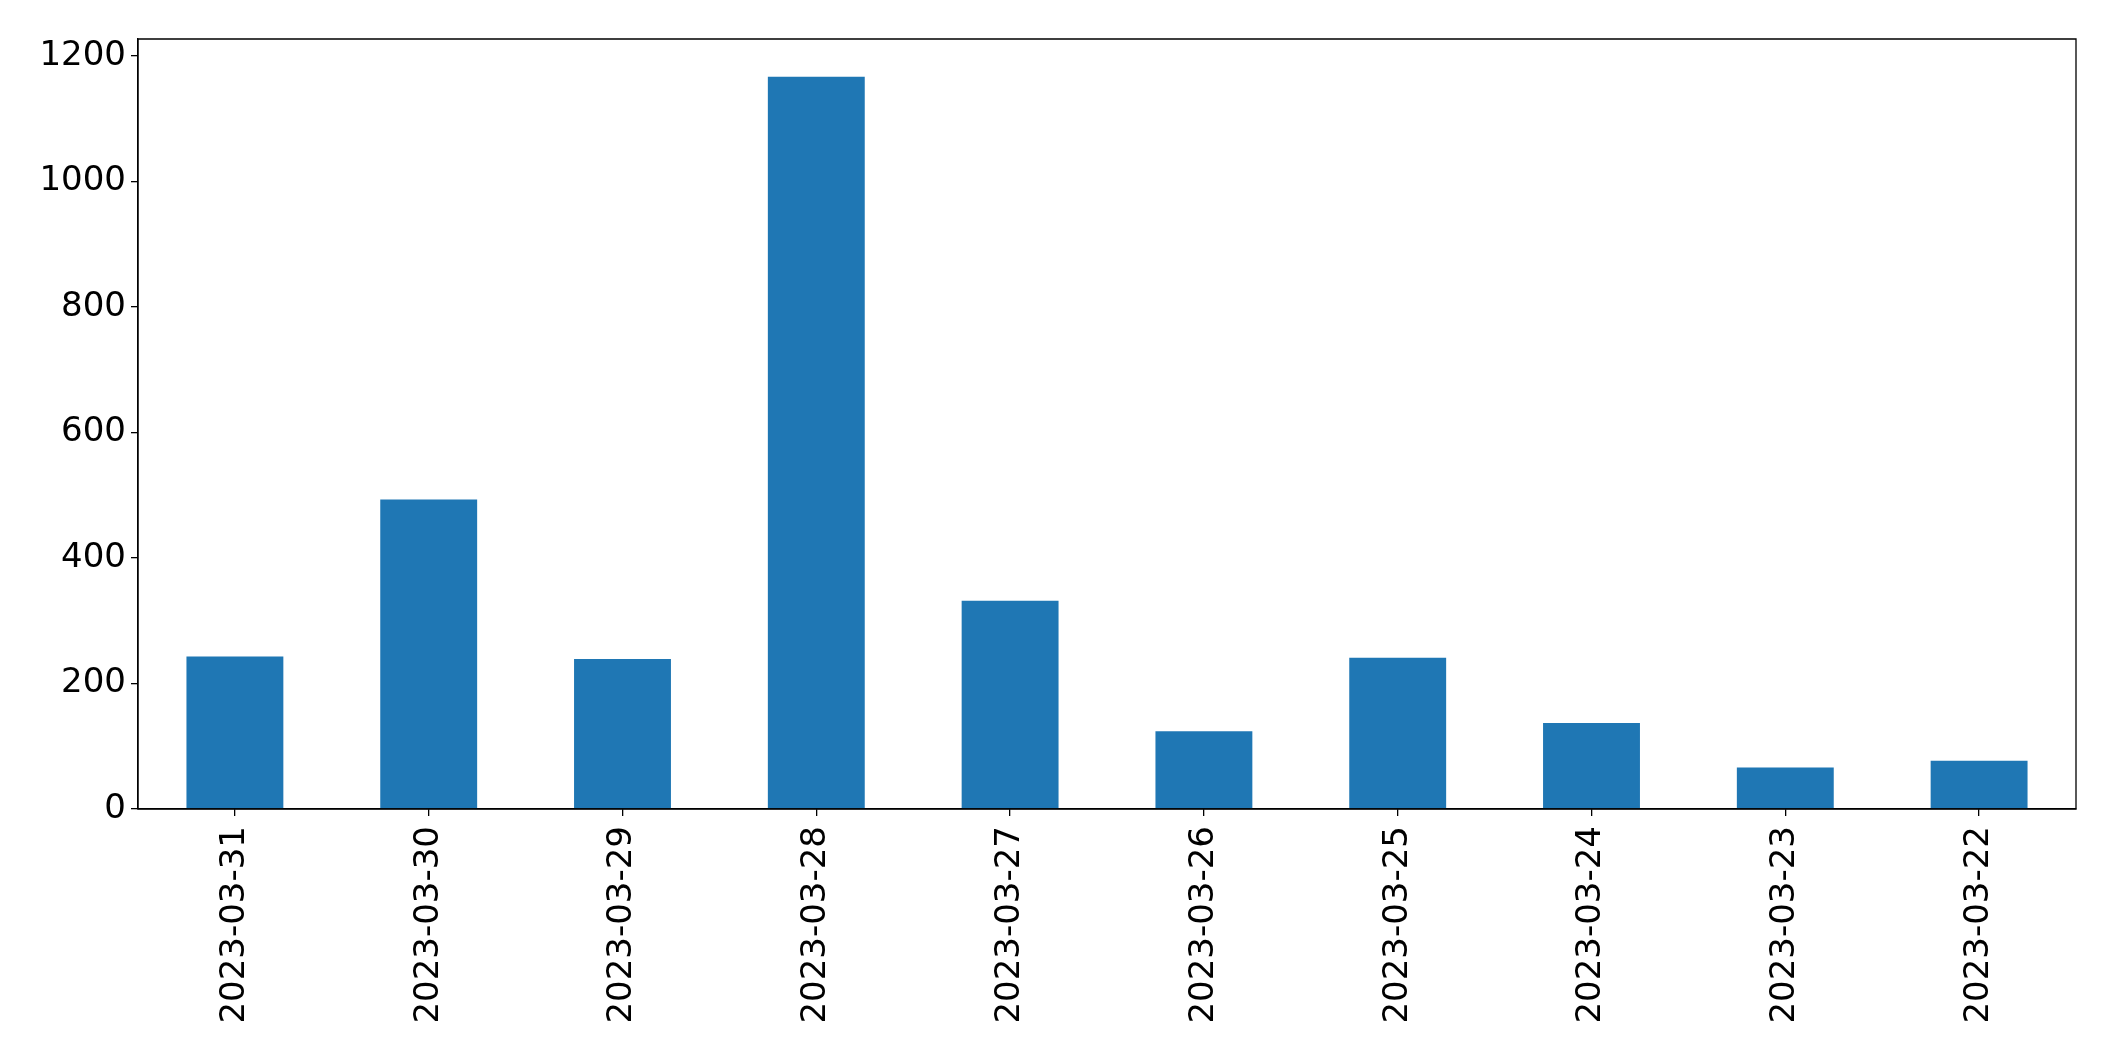 This screenshot has height=1061, width=2115. What do you see at coordinates (115, 805) in the screenshot?
I see `y-tick-label: 0` at bounding box center [115, 805].